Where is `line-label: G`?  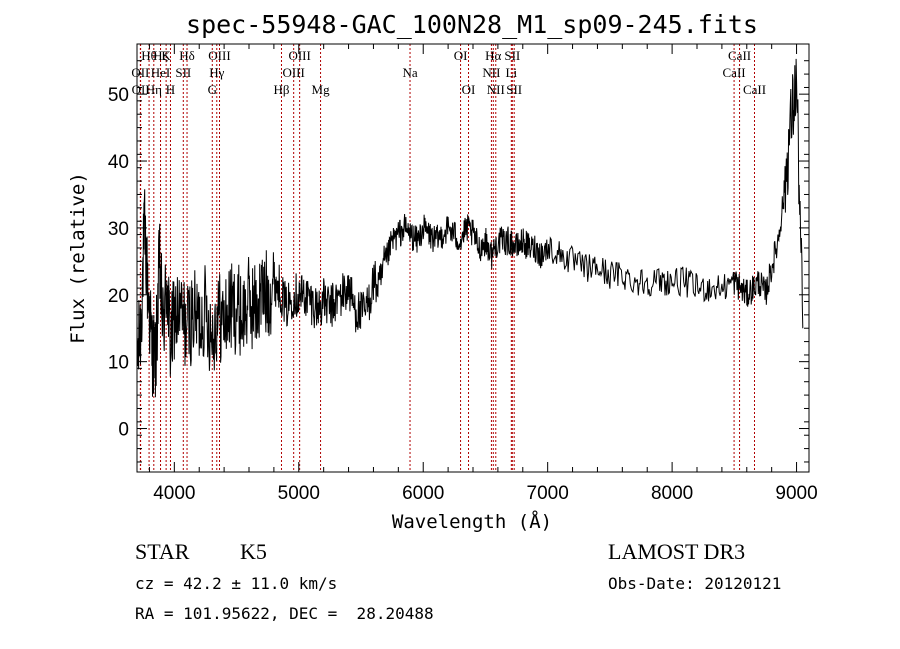 line-label: G is located at coordinates (212, 89).